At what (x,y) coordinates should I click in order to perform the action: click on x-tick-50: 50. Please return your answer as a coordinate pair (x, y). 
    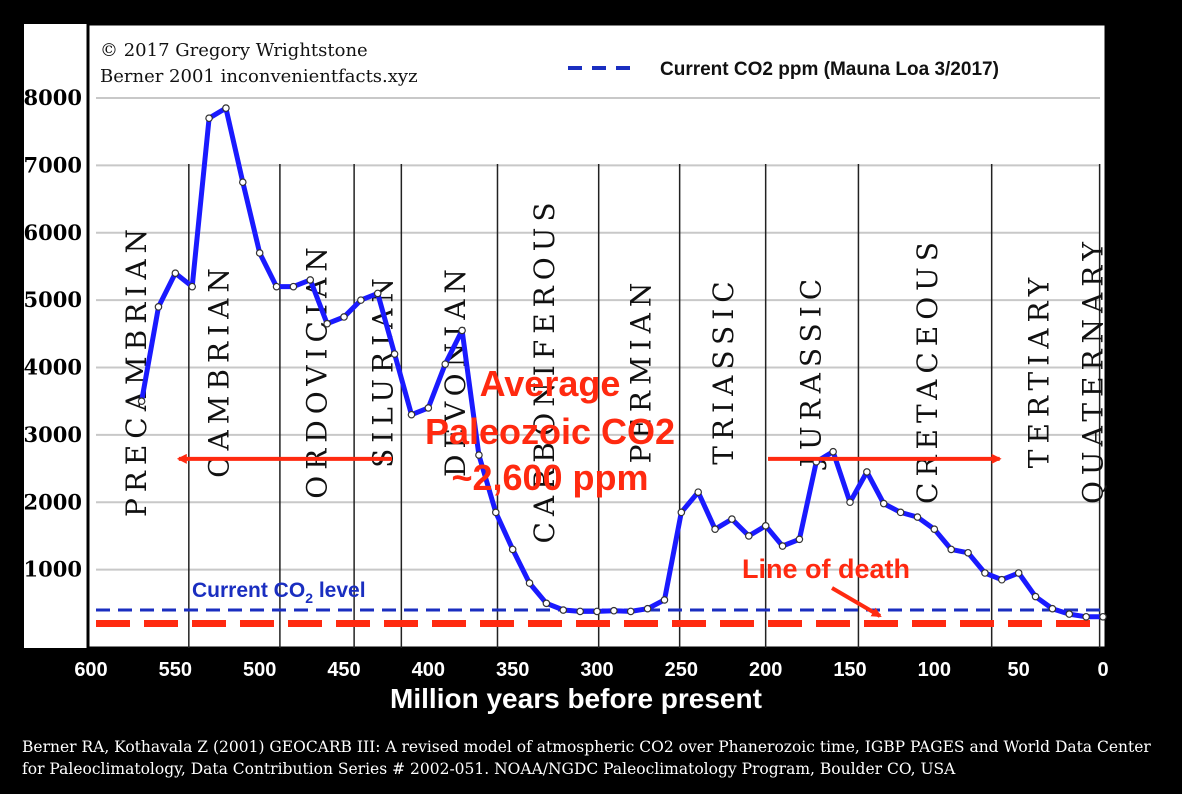
    Looking at the image, I should click on (1019, 670).